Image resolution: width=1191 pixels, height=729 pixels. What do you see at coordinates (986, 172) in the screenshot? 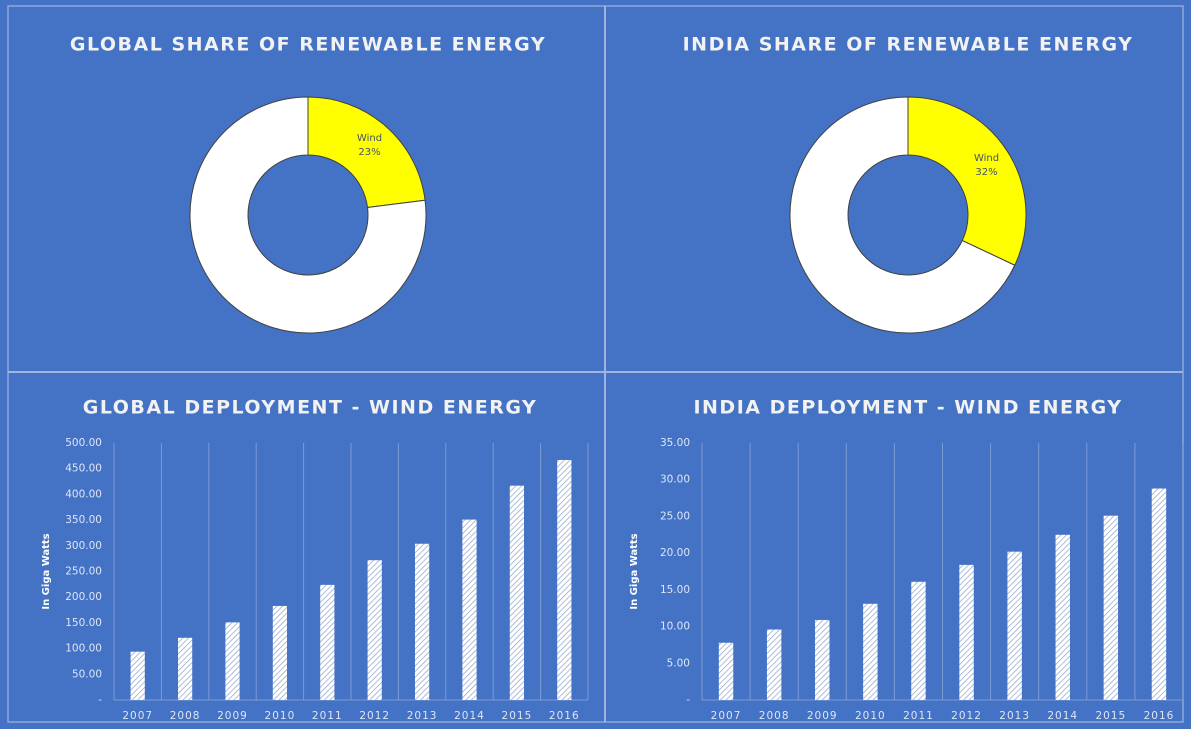
I see `slice-value-label: 32%` at bounding box center [986, 172].